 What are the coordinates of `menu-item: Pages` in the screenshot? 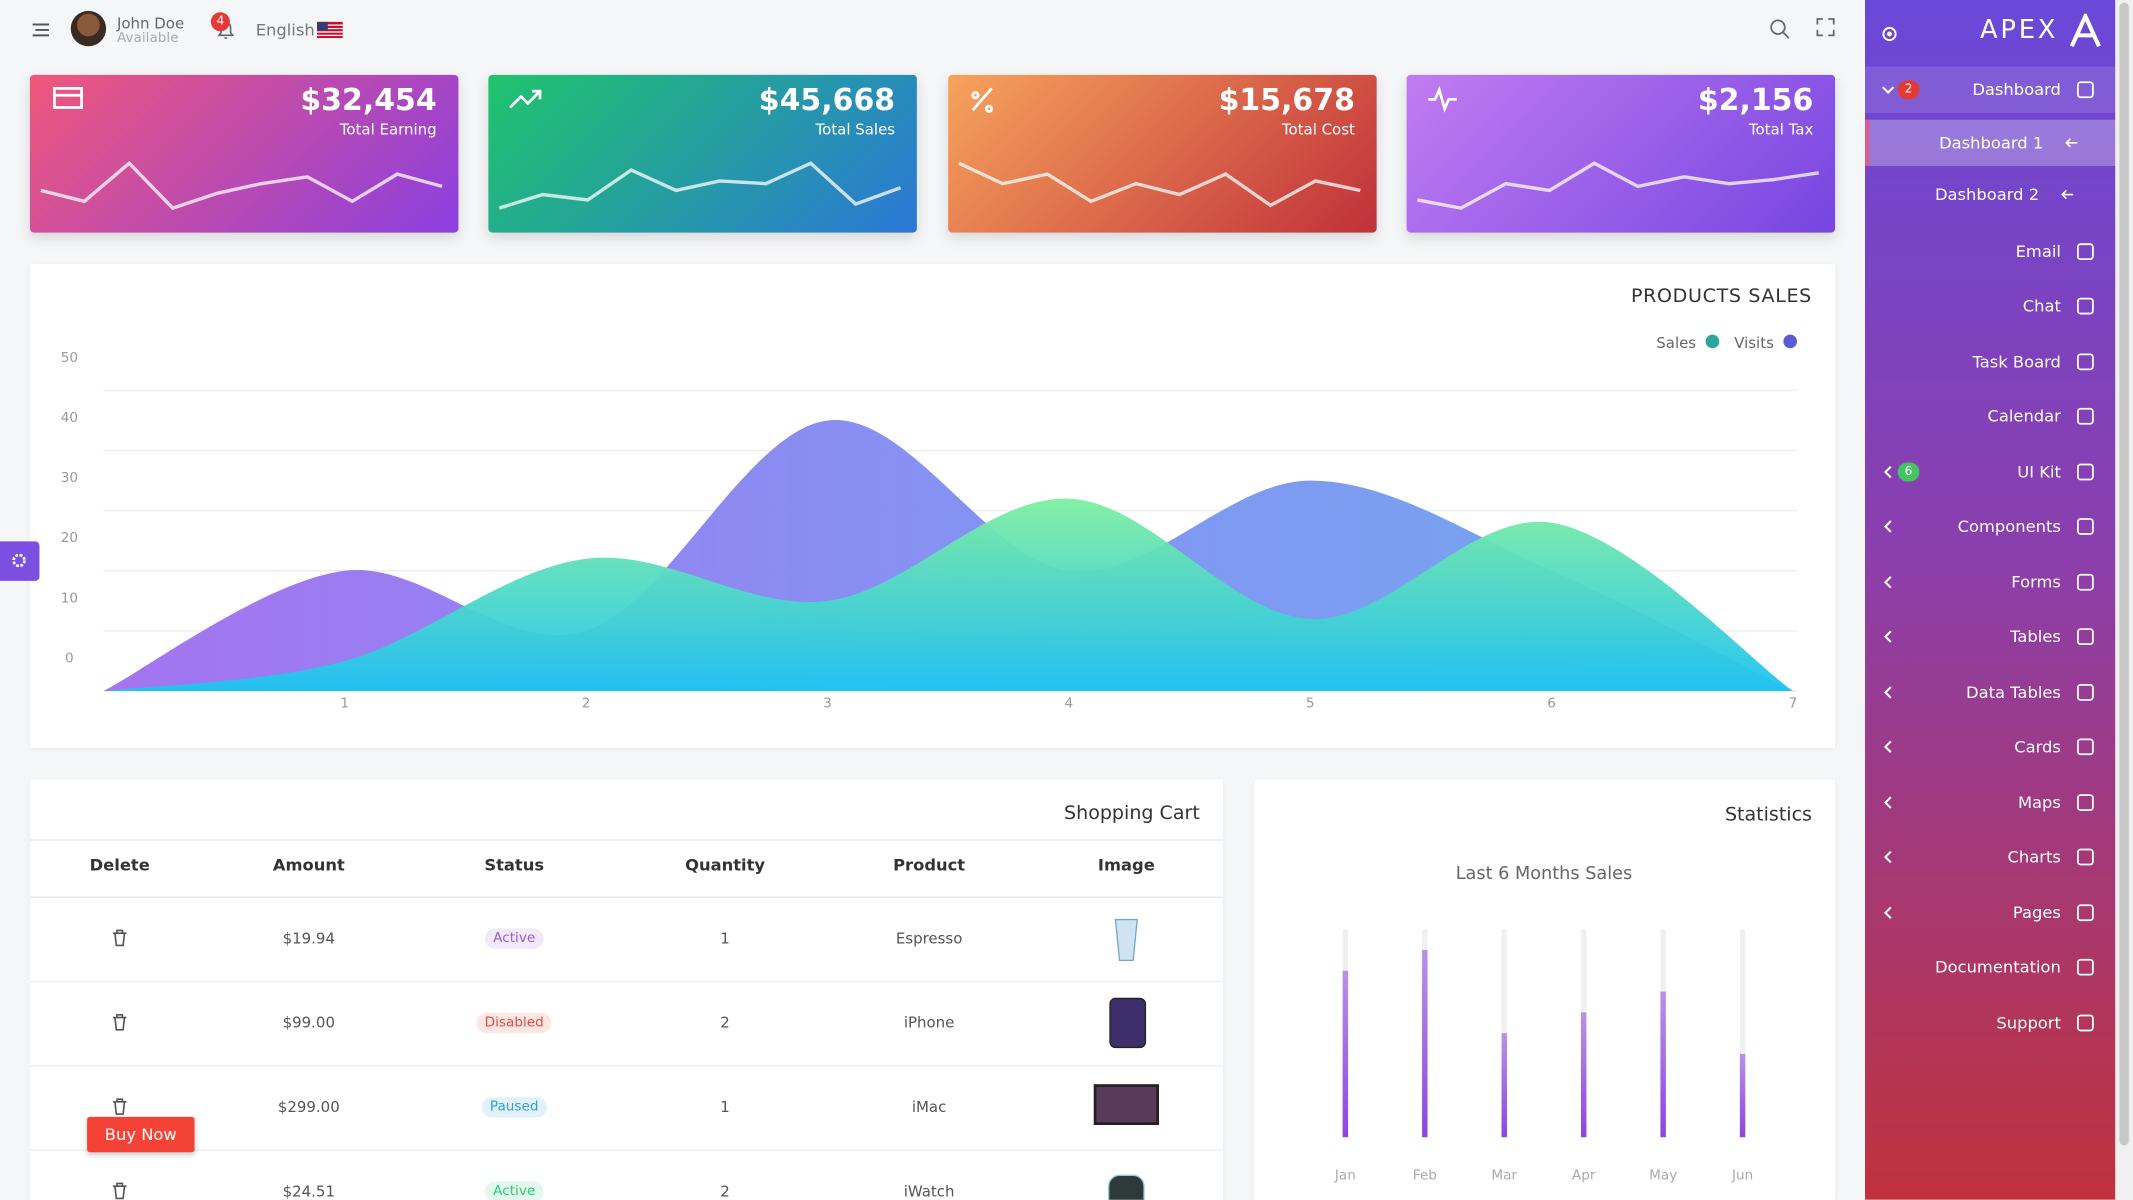 It's located at (1990, 913).